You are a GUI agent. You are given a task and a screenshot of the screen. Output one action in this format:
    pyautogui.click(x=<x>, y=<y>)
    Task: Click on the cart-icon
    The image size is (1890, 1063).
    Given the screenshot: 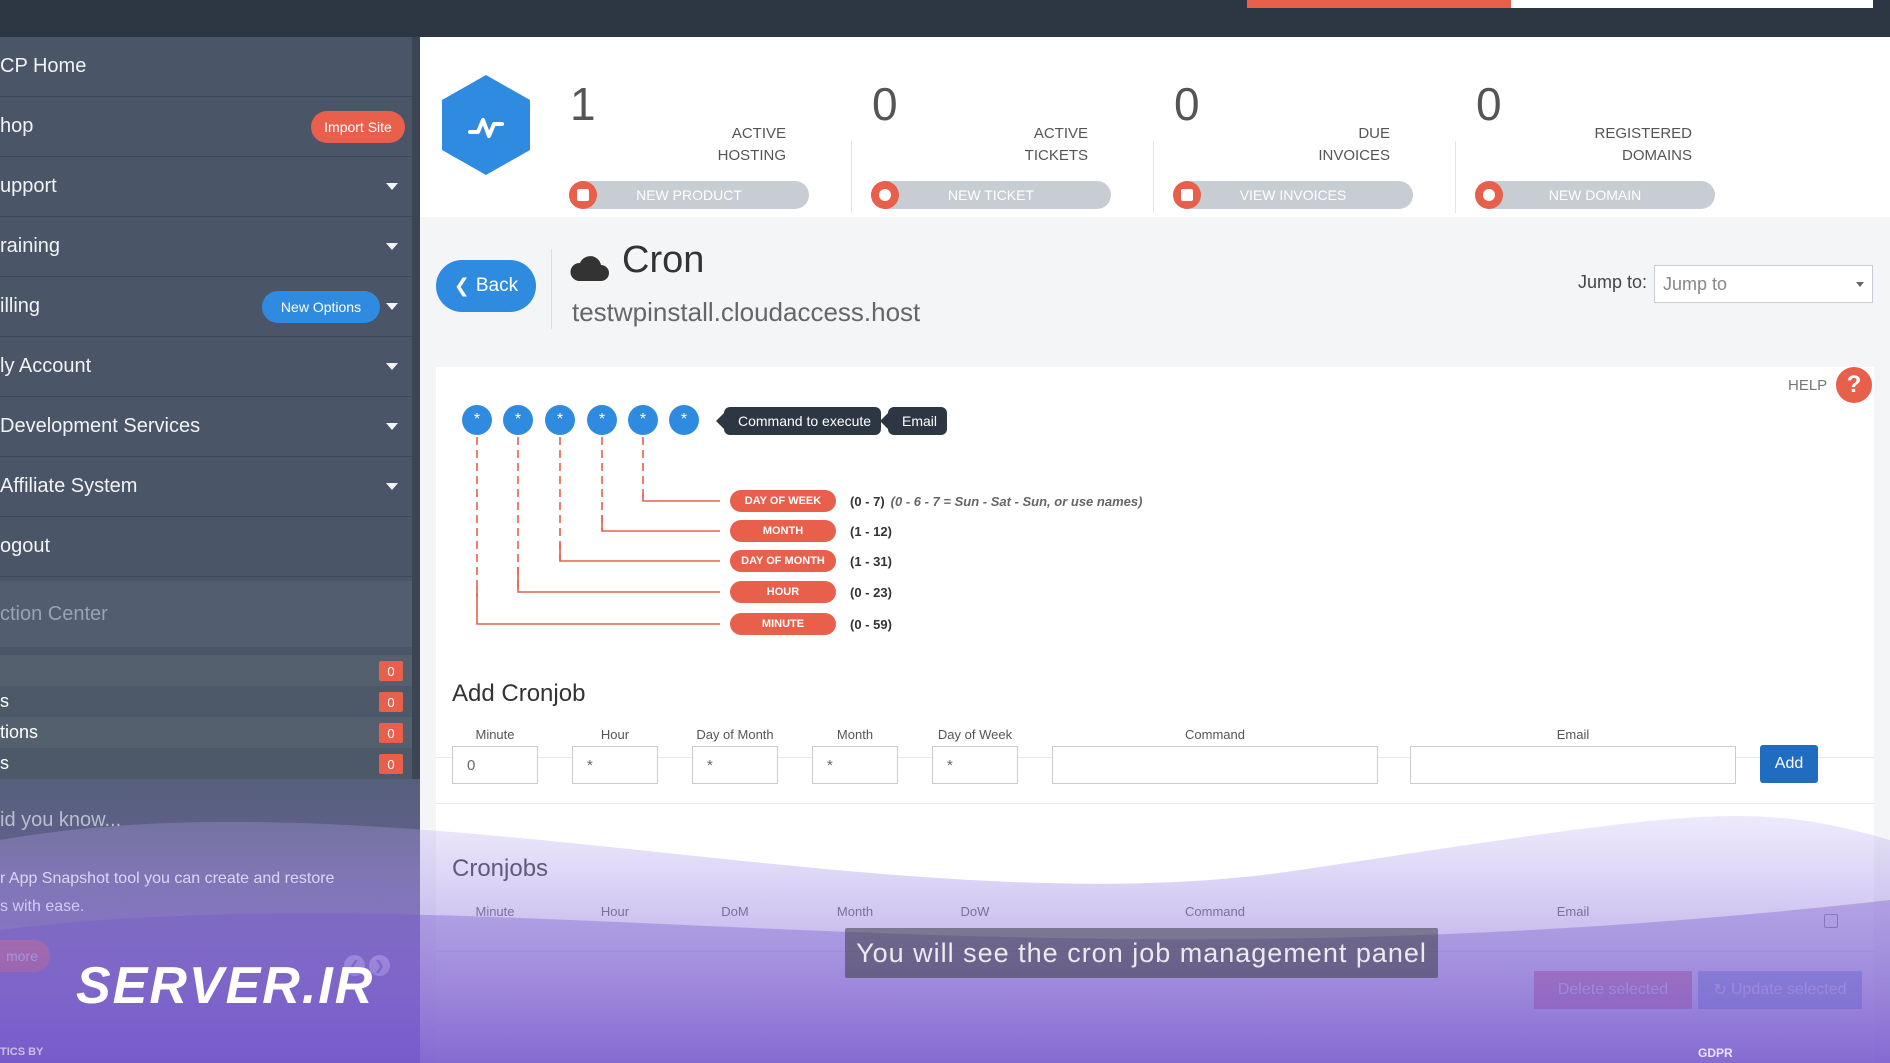 What is the action you would take?
    pyautogui.click(x=583, y=195)
    